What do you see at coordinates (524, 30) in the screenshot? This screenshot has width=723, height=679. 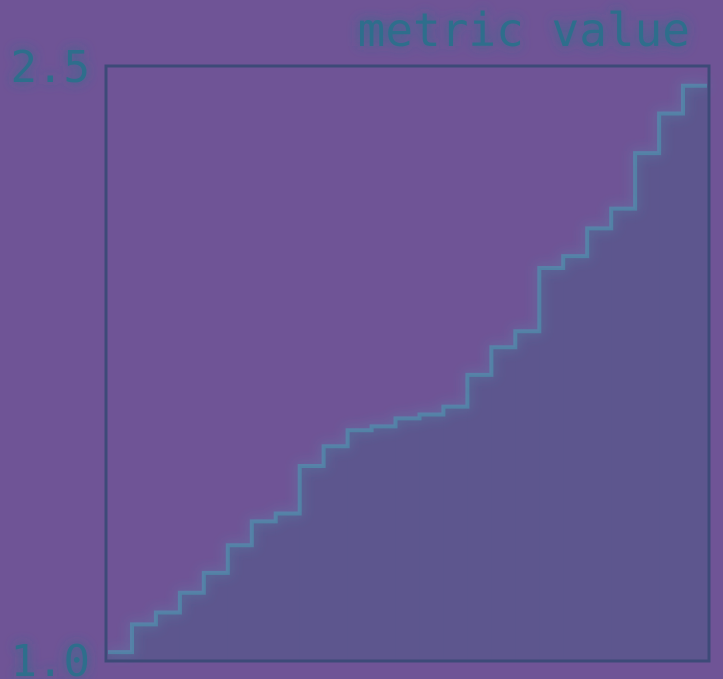 I see `chart-title: metric value` at bounding box center [524, 30].